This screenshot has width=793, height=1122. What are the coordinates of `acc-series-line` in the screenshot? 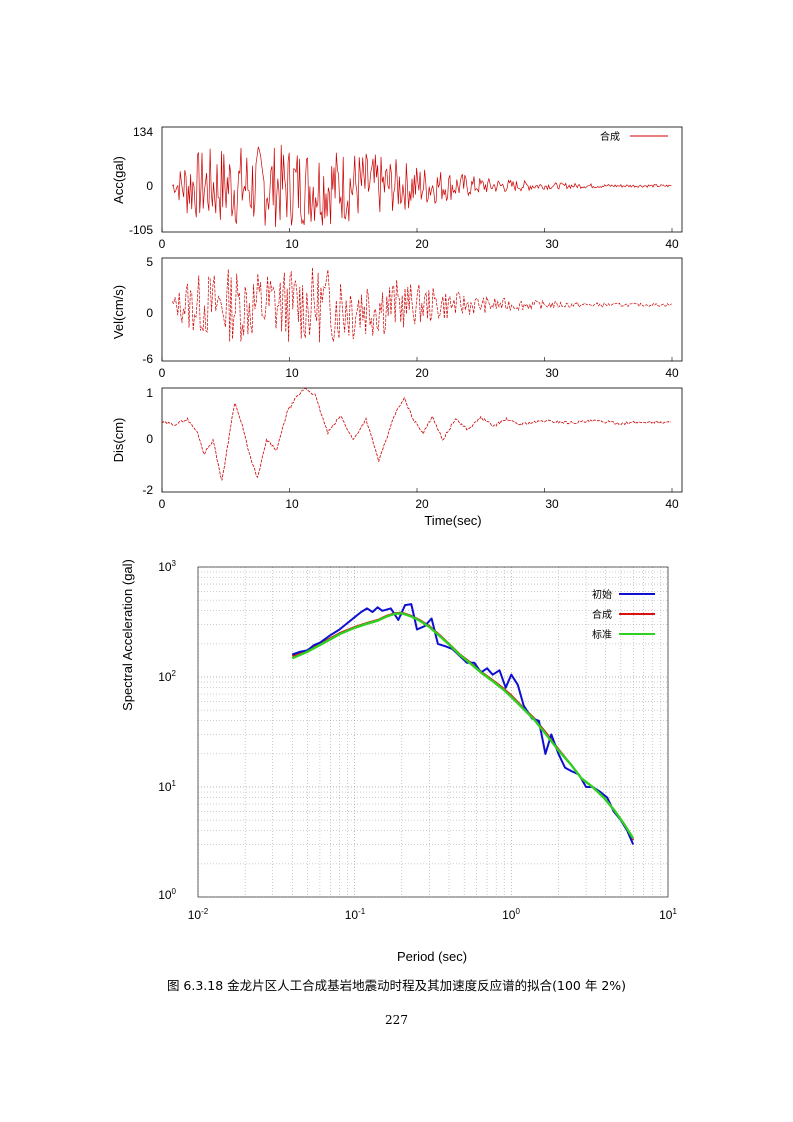 It's located at (421, 186).